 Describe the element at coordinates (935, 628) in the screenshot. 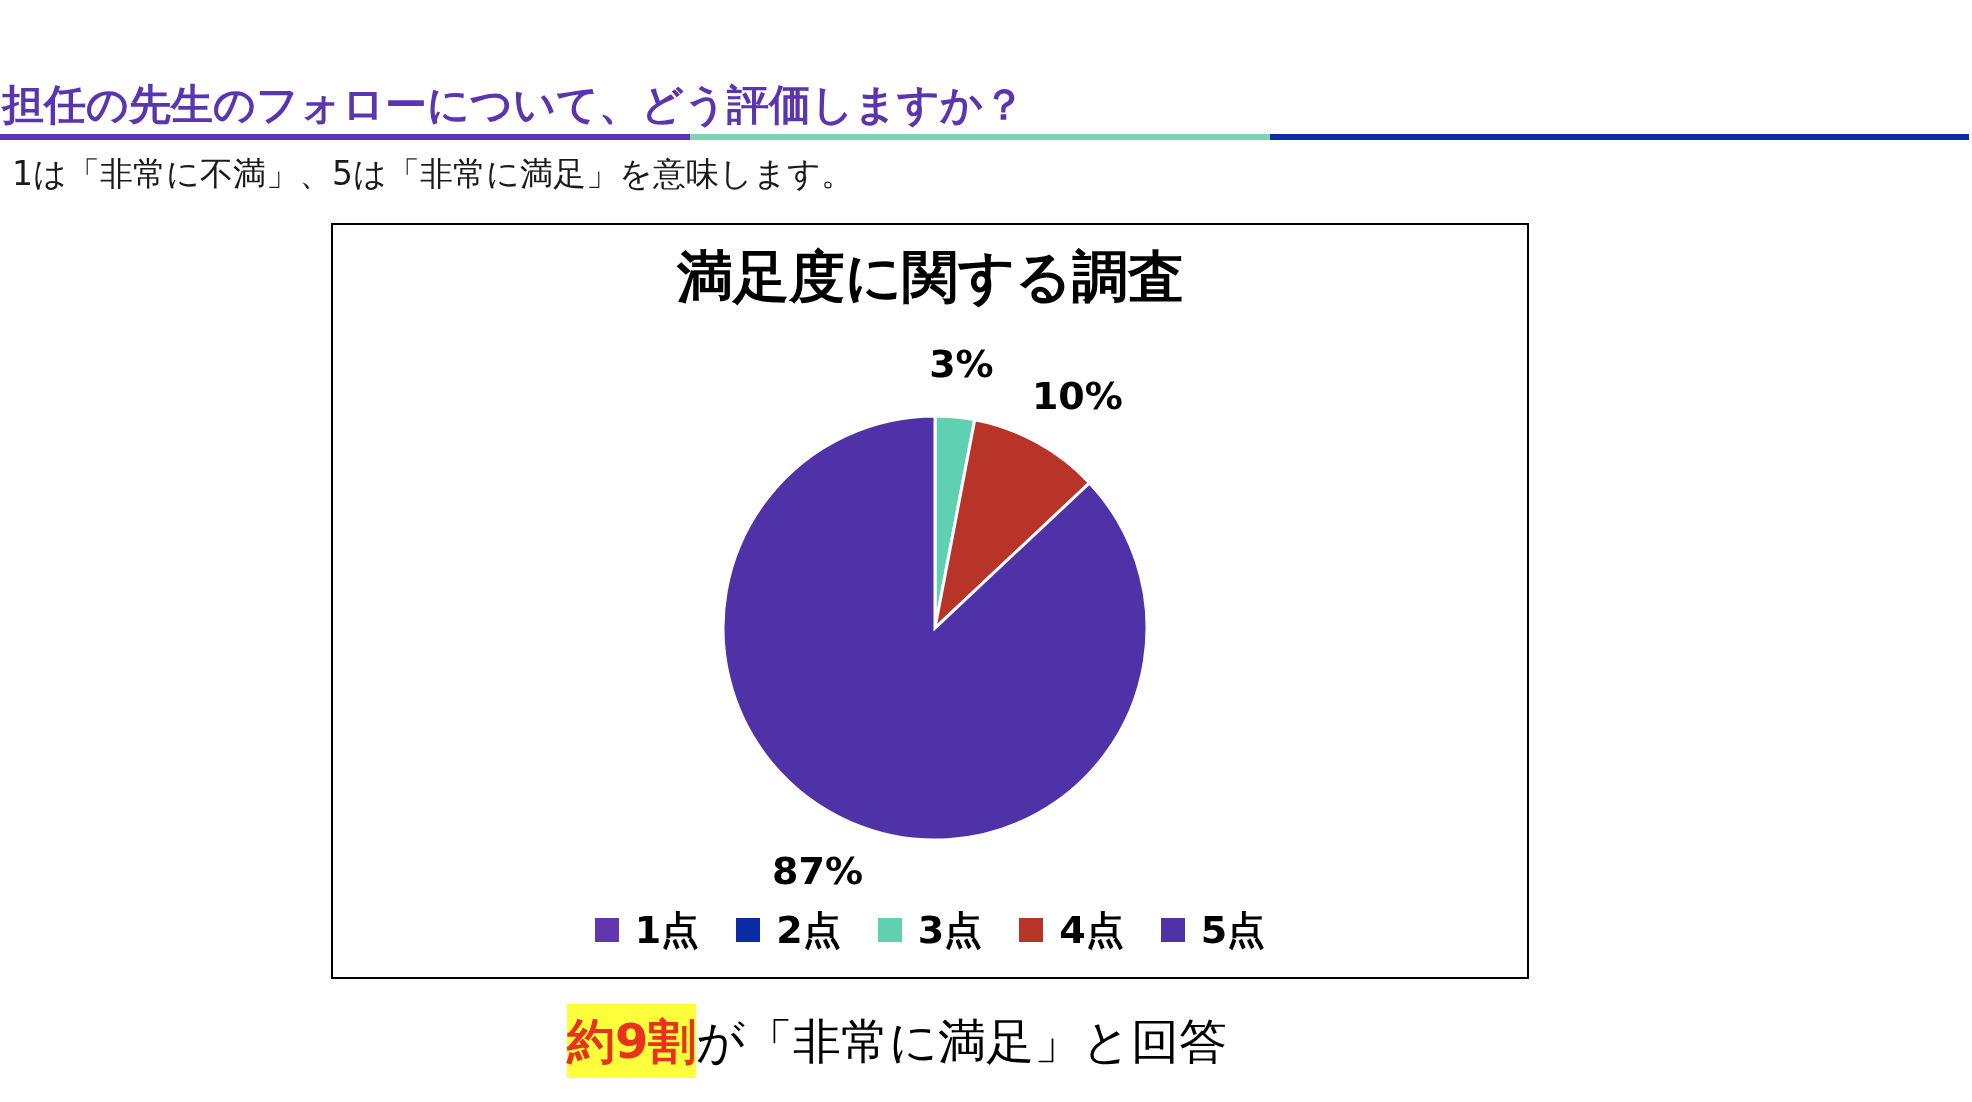

I see `pie-slice` at that location.